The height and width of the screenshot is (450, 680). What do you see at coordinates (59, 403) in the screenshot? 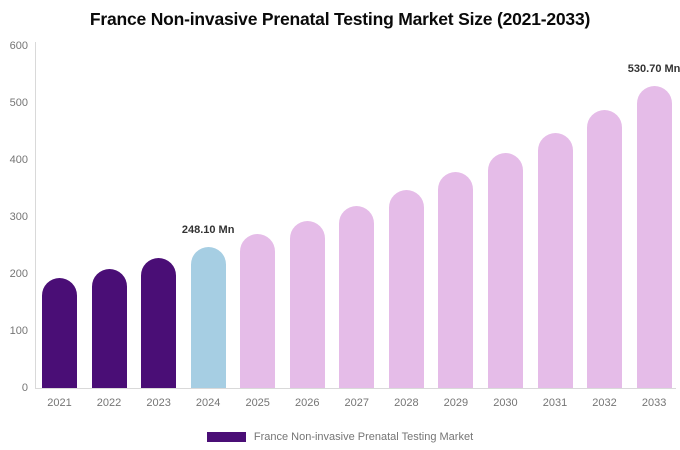
I see `x-tick-label-2021: 2021` at bounding box center [59, 403].